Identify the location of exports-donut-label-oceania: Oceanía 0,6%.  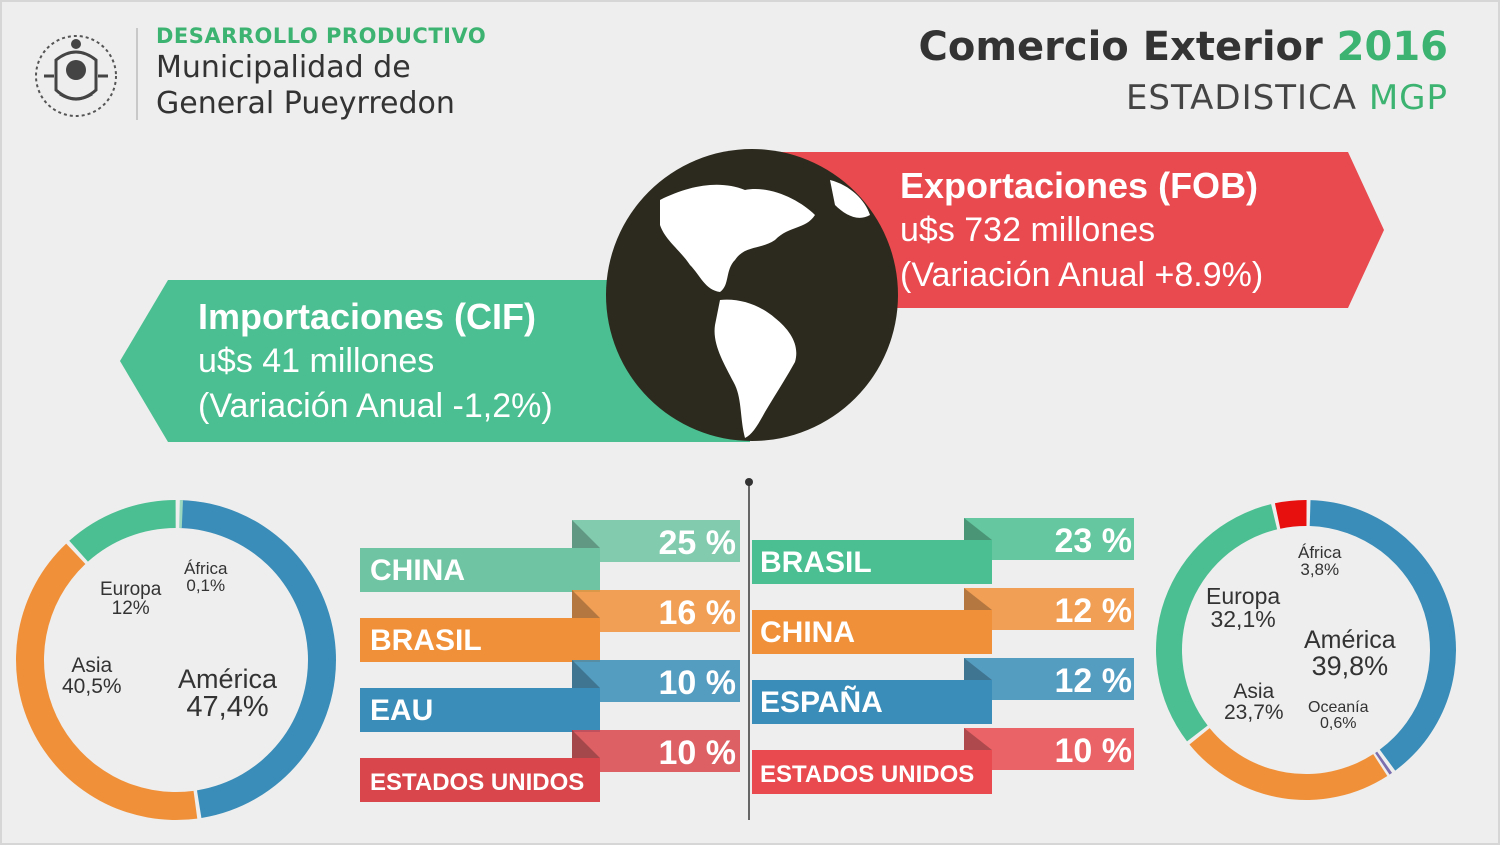
(1338, 715).